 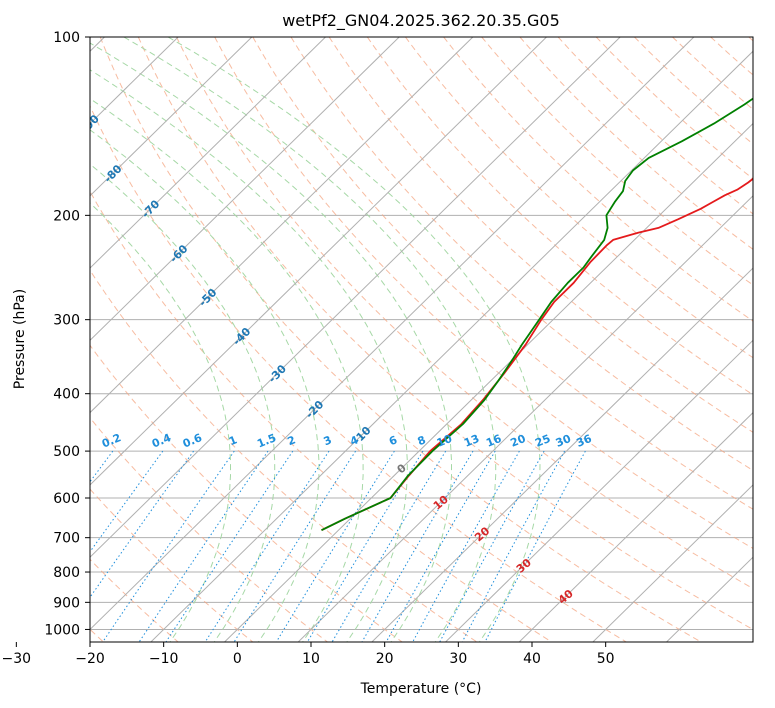 What do you see at coordinates (66, 573) in the screenshot?
I see `y-tick-label: 800` at bounding box center [66, 573].